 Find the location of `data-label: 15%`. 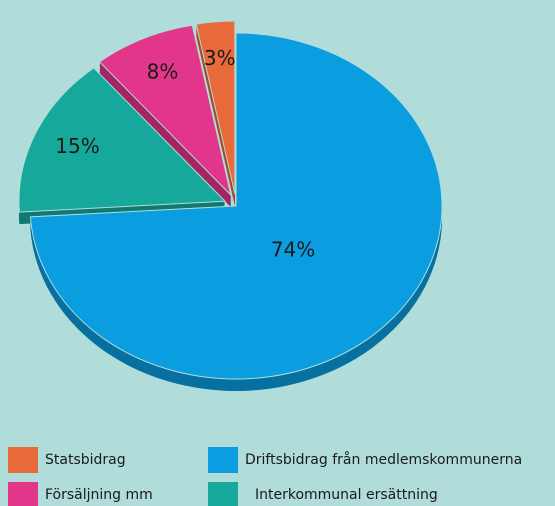

data-label: 15% is located at coordinates (77, 146).